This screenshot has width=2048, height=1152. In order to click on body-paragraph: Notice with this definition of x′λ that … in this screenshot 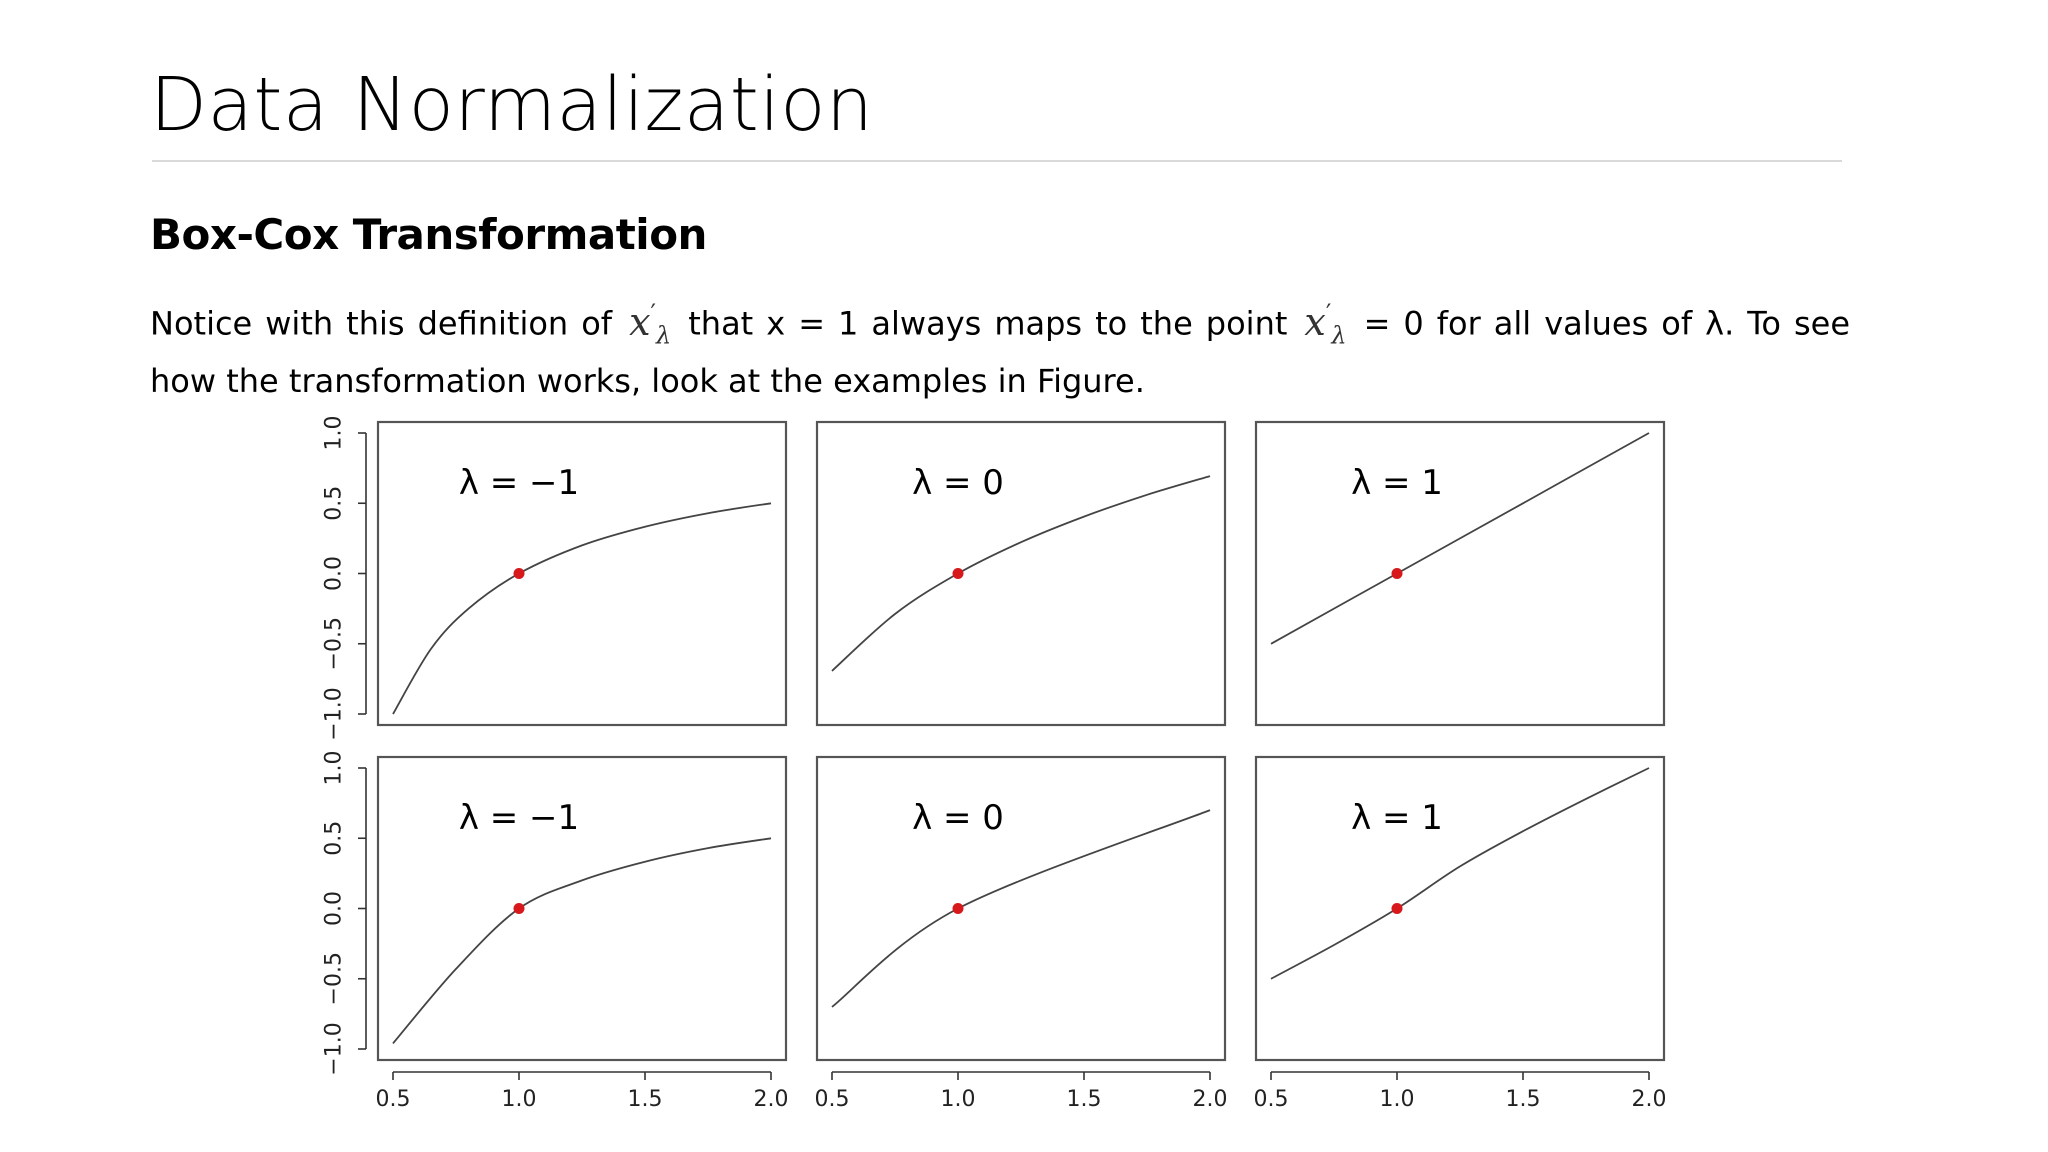, I will do `click(1000, 347)`.